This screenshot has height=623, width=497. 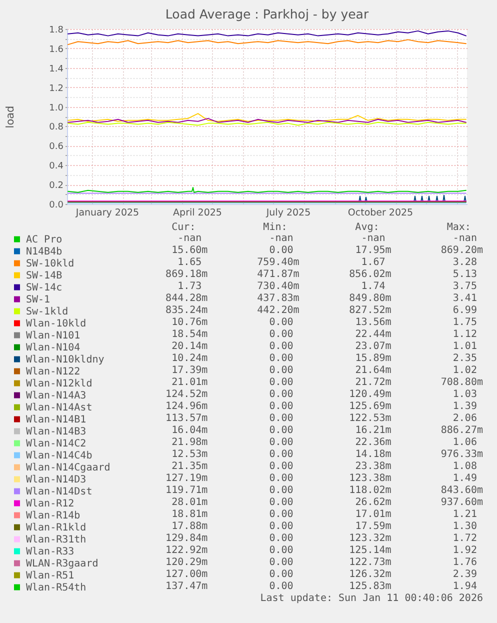 I want to click on text: -nan, so click(x=373, y=239).